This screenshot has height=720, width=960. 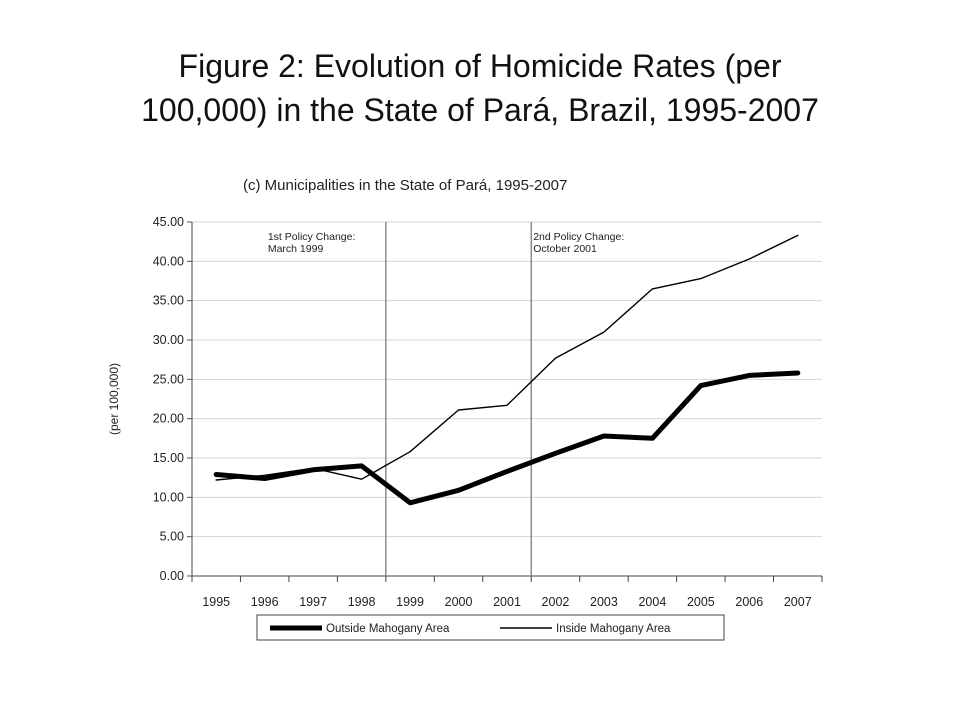 What do you see at coordinates (168, 458) in the screenshot?
I see `y-tick-label: 15.00` at bounding box center [168, 458].